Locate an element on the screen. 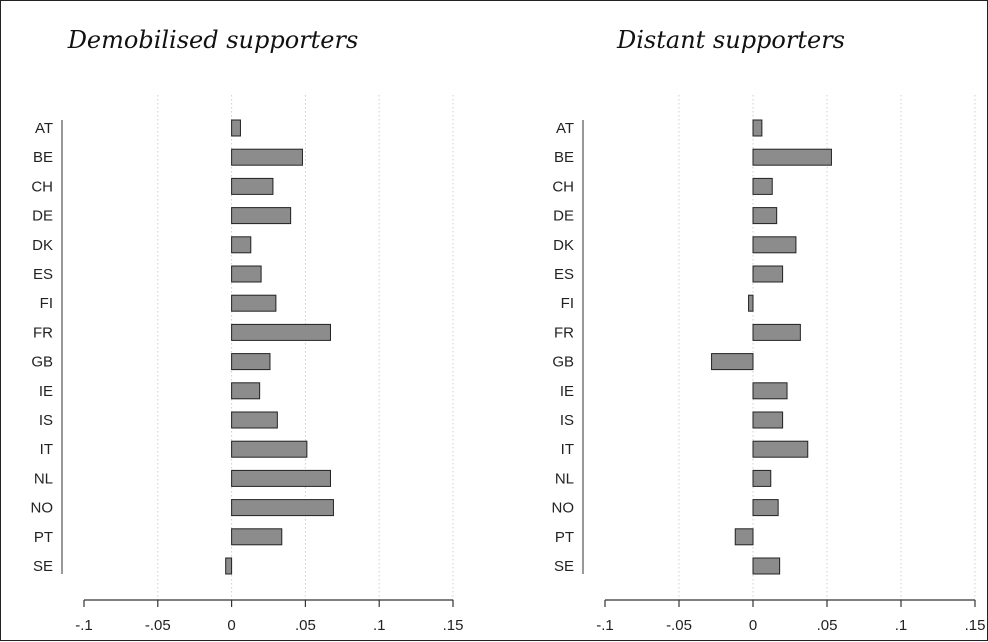 The width and height of the screenshot is (988, 642). chart-title-2: Distant supporters is located at coordinates (730, 40).